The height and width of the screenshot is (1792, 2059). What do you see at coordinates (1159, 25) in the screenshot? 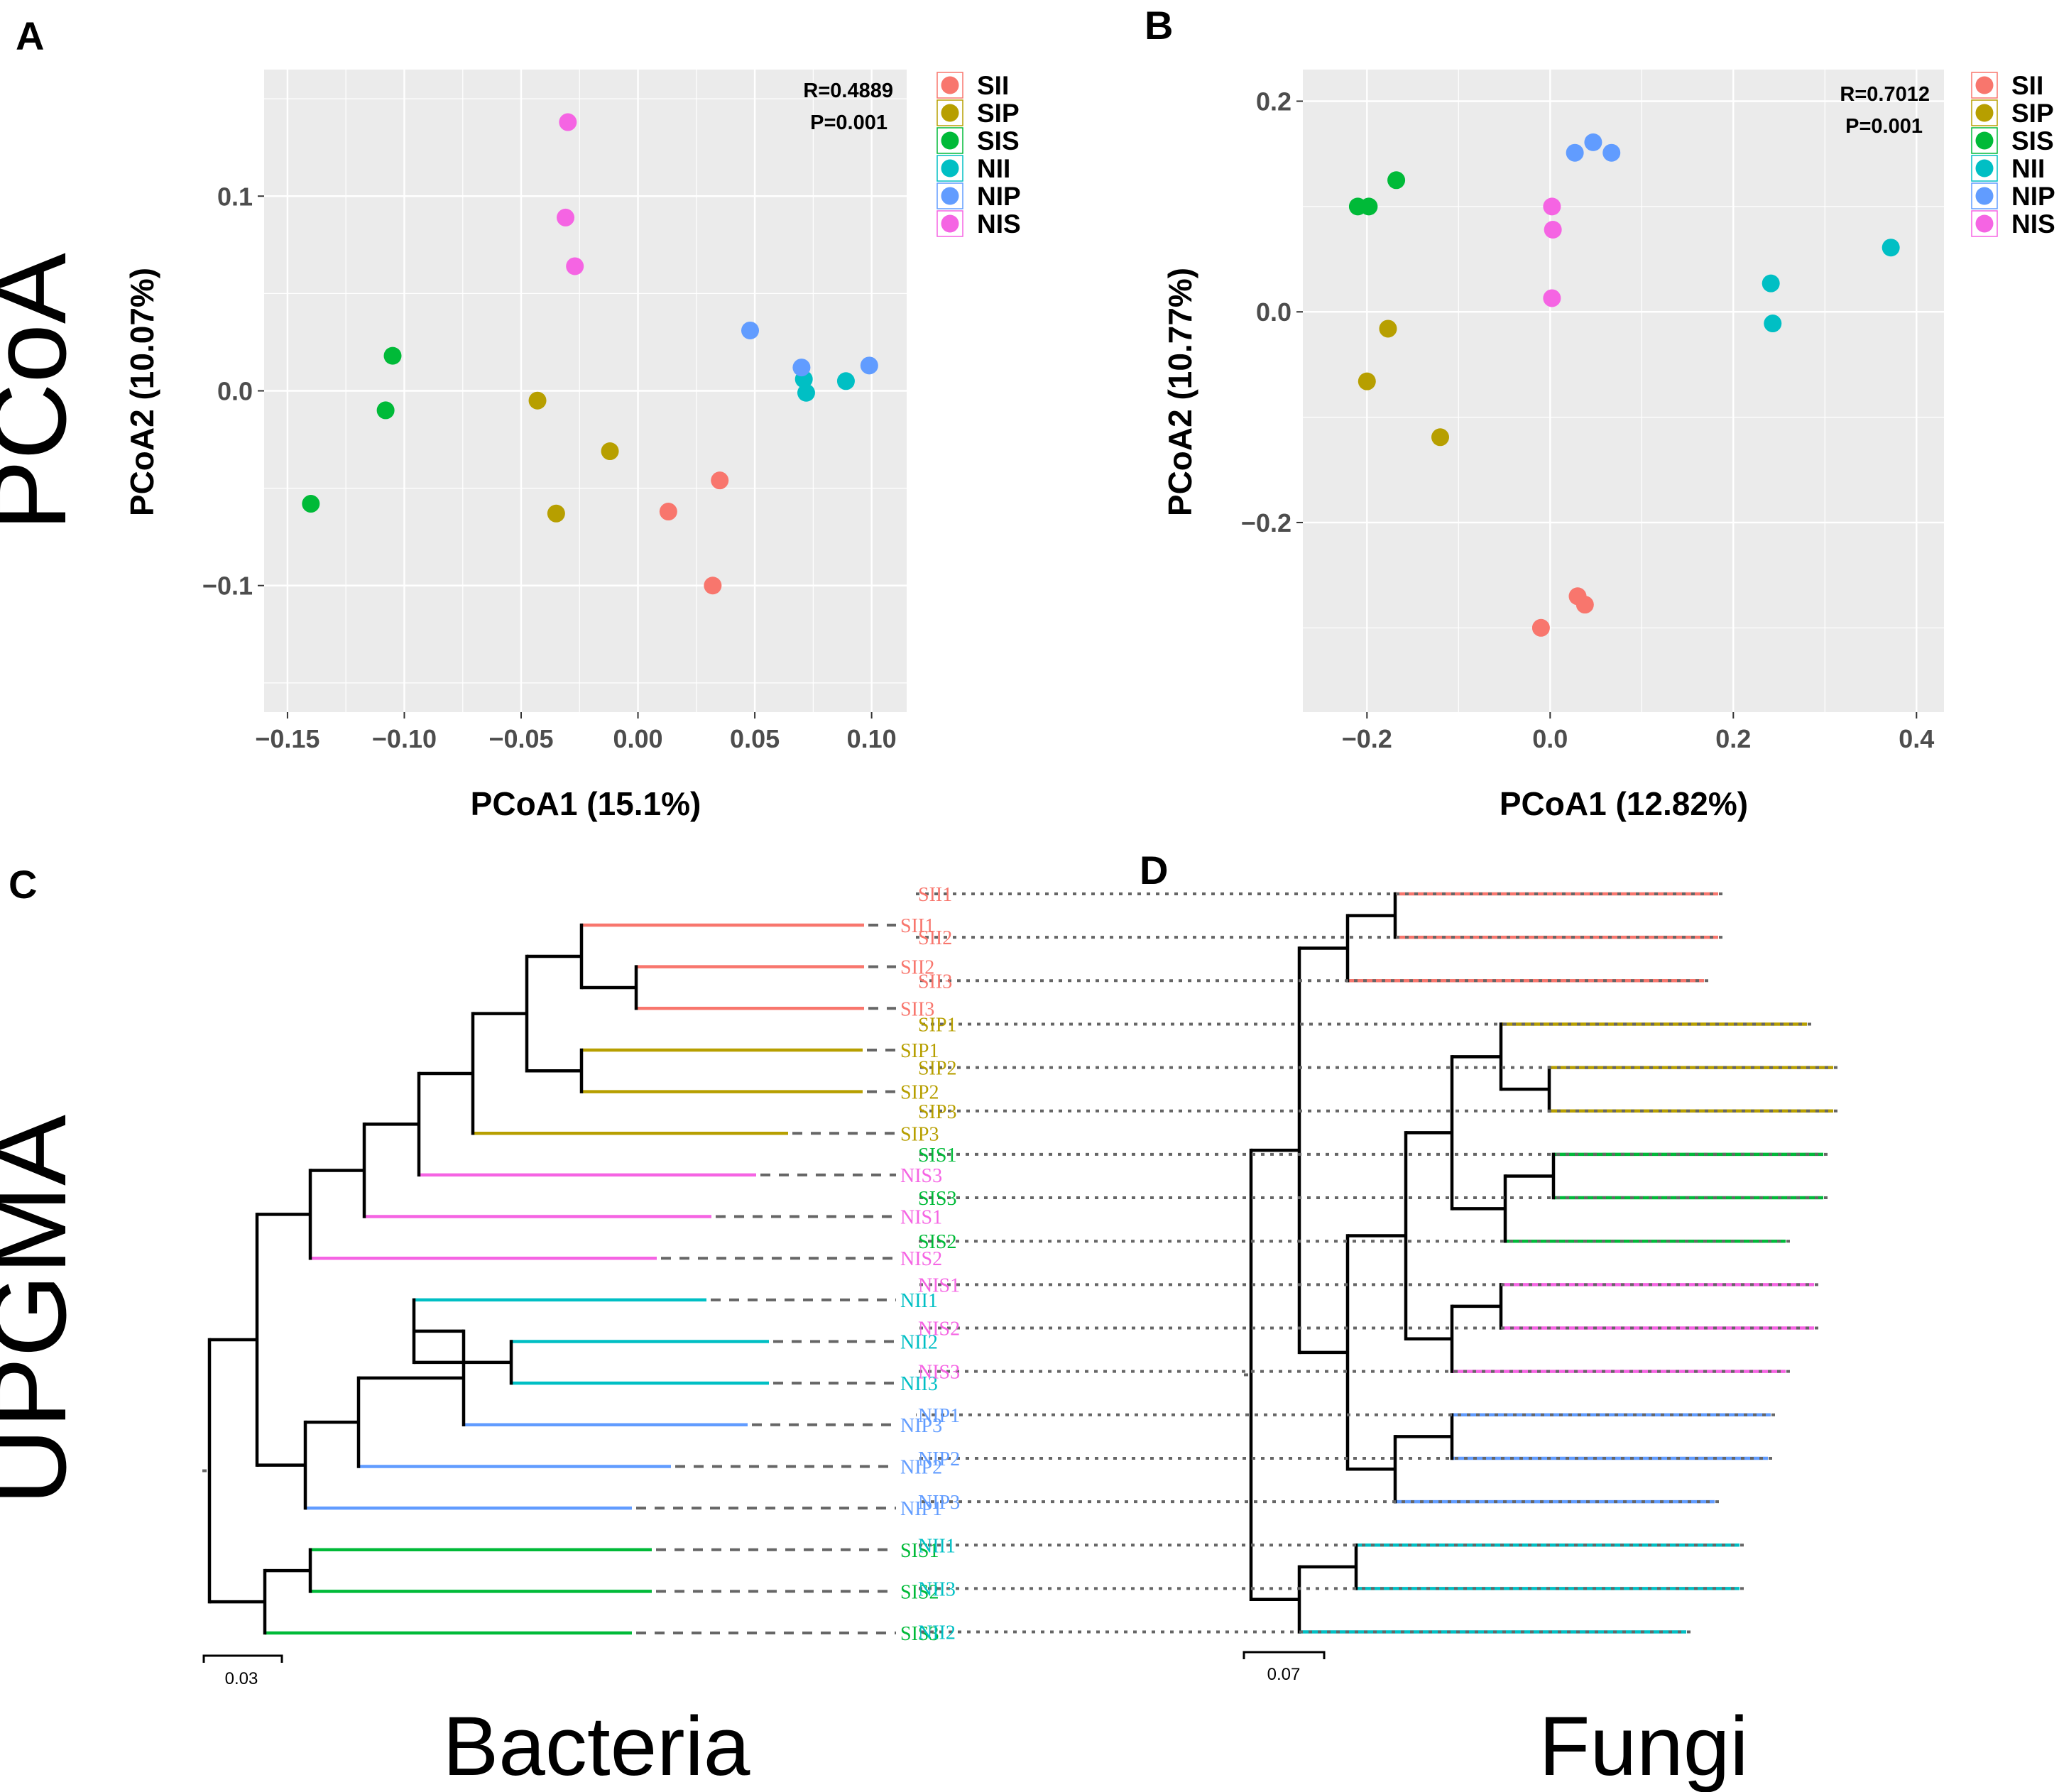
I see `panel-label-b: B` at bounding box center [1159, 25].